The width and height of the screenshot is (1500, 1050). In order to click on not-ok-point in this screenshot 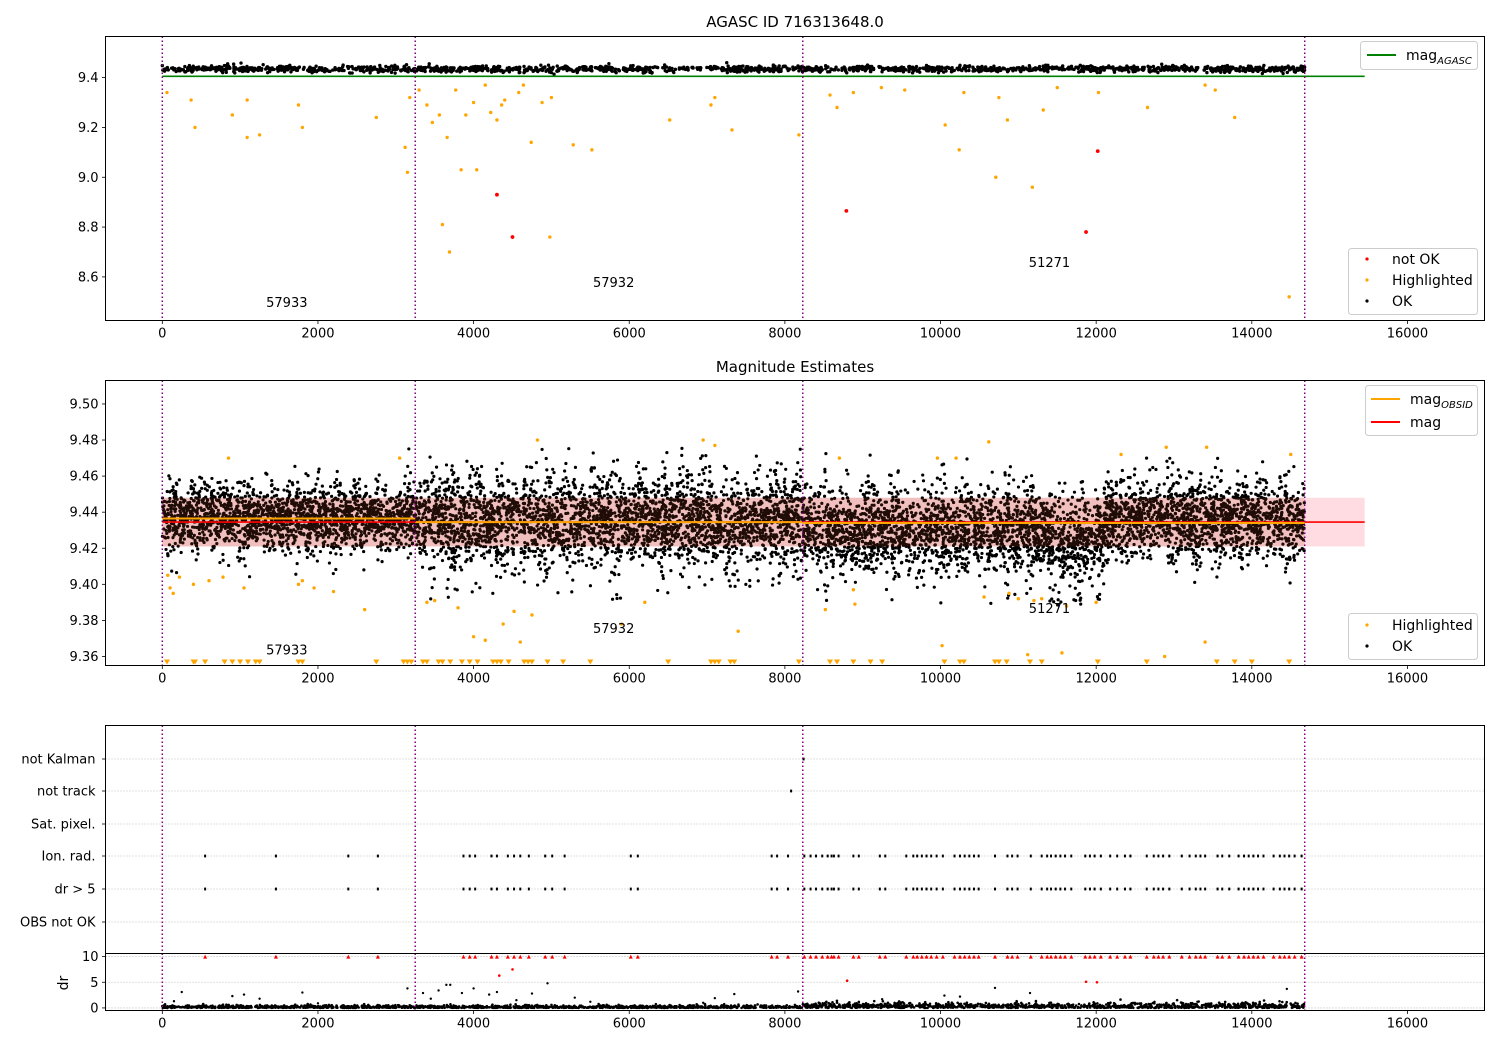, I will do `click(1086, 232)`.